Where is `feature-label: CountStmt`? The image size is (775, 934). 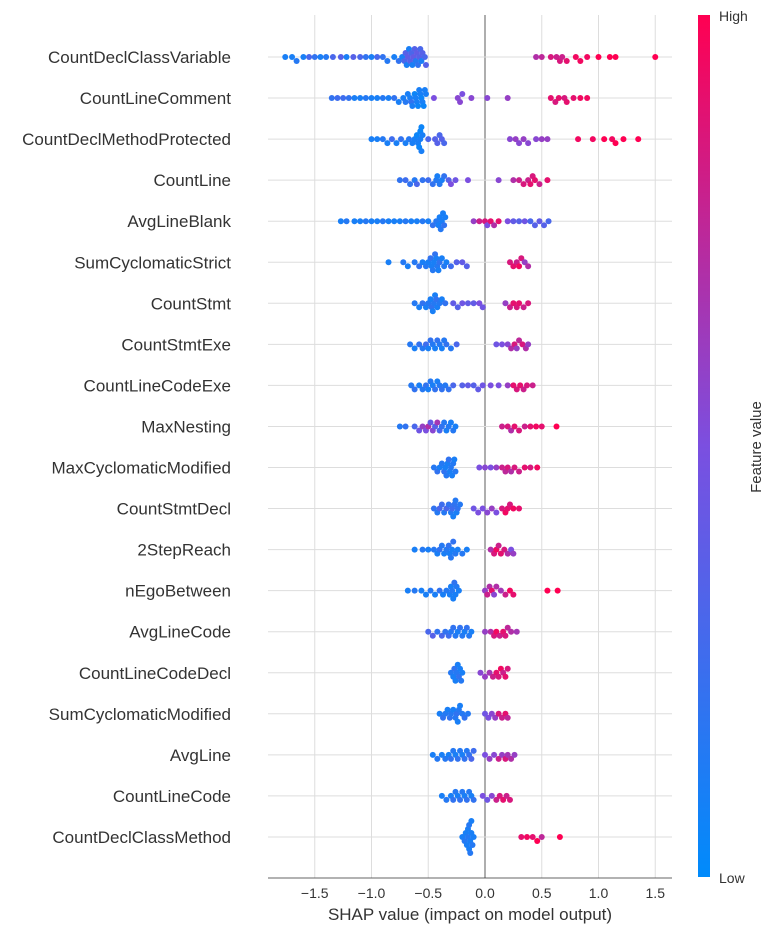
feature-label: CountStmt is located at coordinates (191, 303).